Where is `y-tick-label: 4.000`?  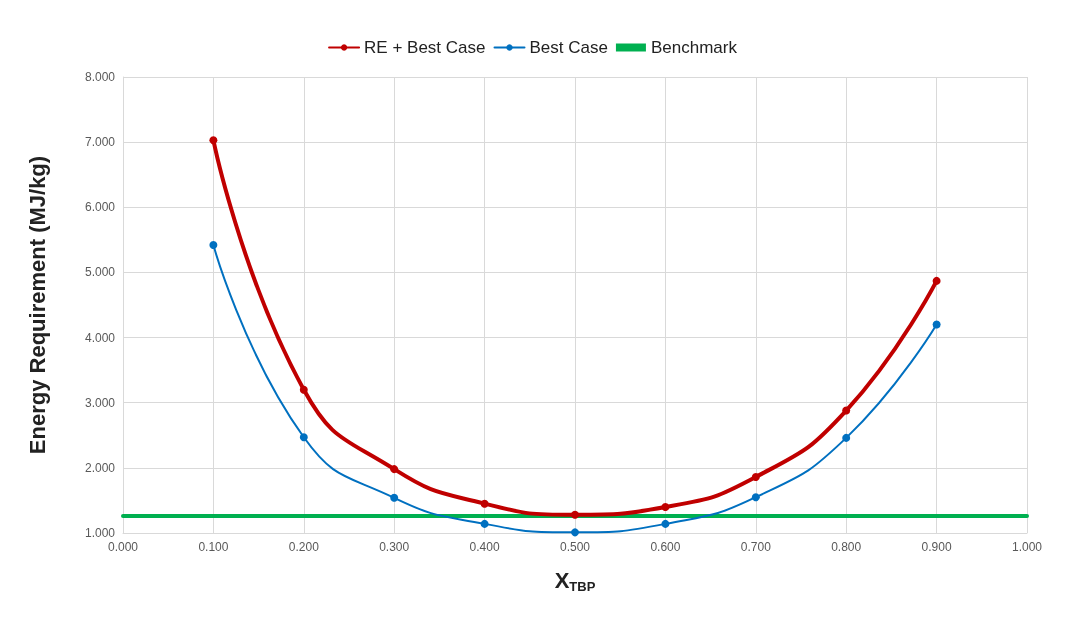 y-tick-label: 4.000 is located at coordinates (100, 337).